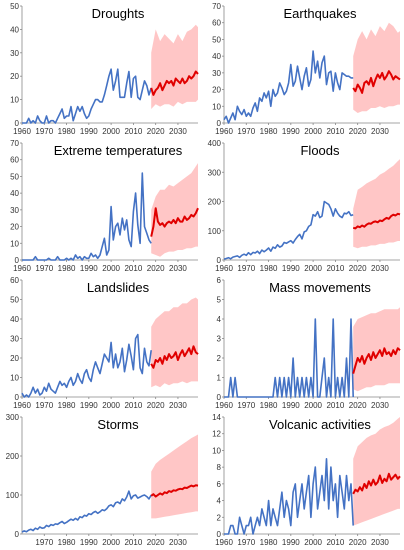 The image size is (404, 550). Describe the element at coordinates (13, 495) in the screenshot. I see `y-tick-label: 100` at that location.